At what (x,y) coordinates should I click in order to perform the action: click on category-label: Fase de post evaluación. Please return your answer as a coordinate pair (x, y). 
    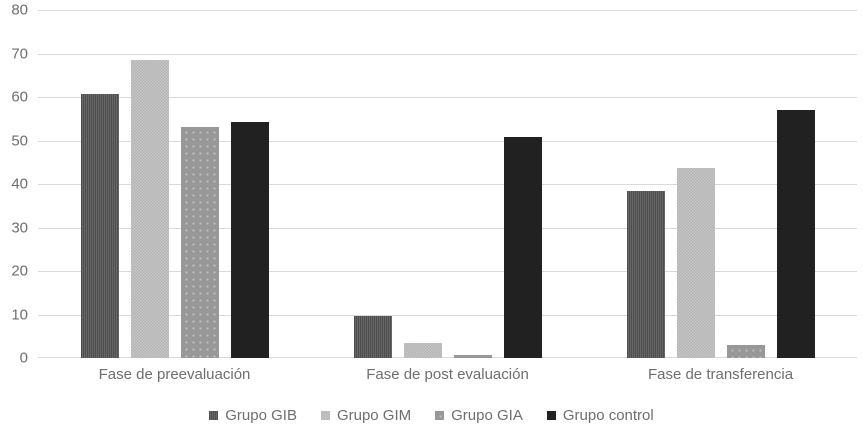
    Looking at the image, I should click on (447, 374).